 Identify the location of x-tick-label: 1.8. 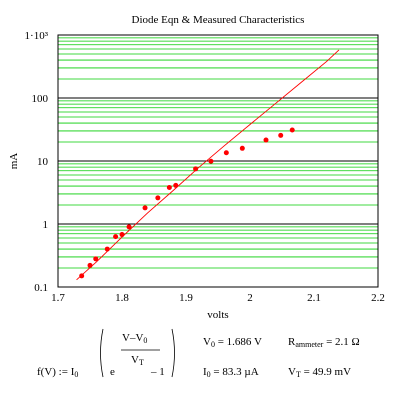
(122, 298).